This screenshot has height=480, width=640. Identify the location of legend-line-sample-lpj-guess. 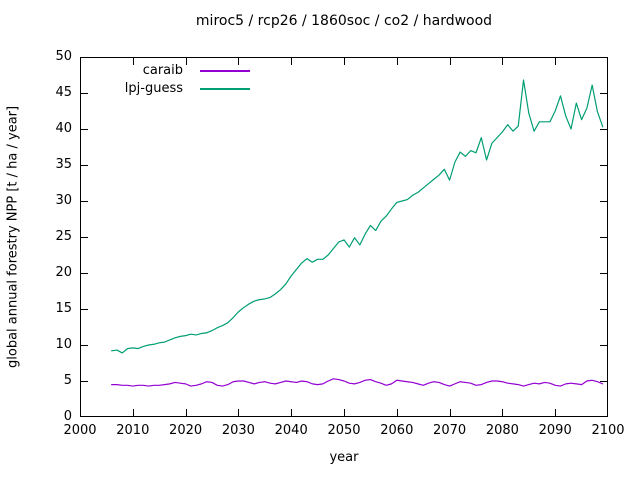
(225, 89).